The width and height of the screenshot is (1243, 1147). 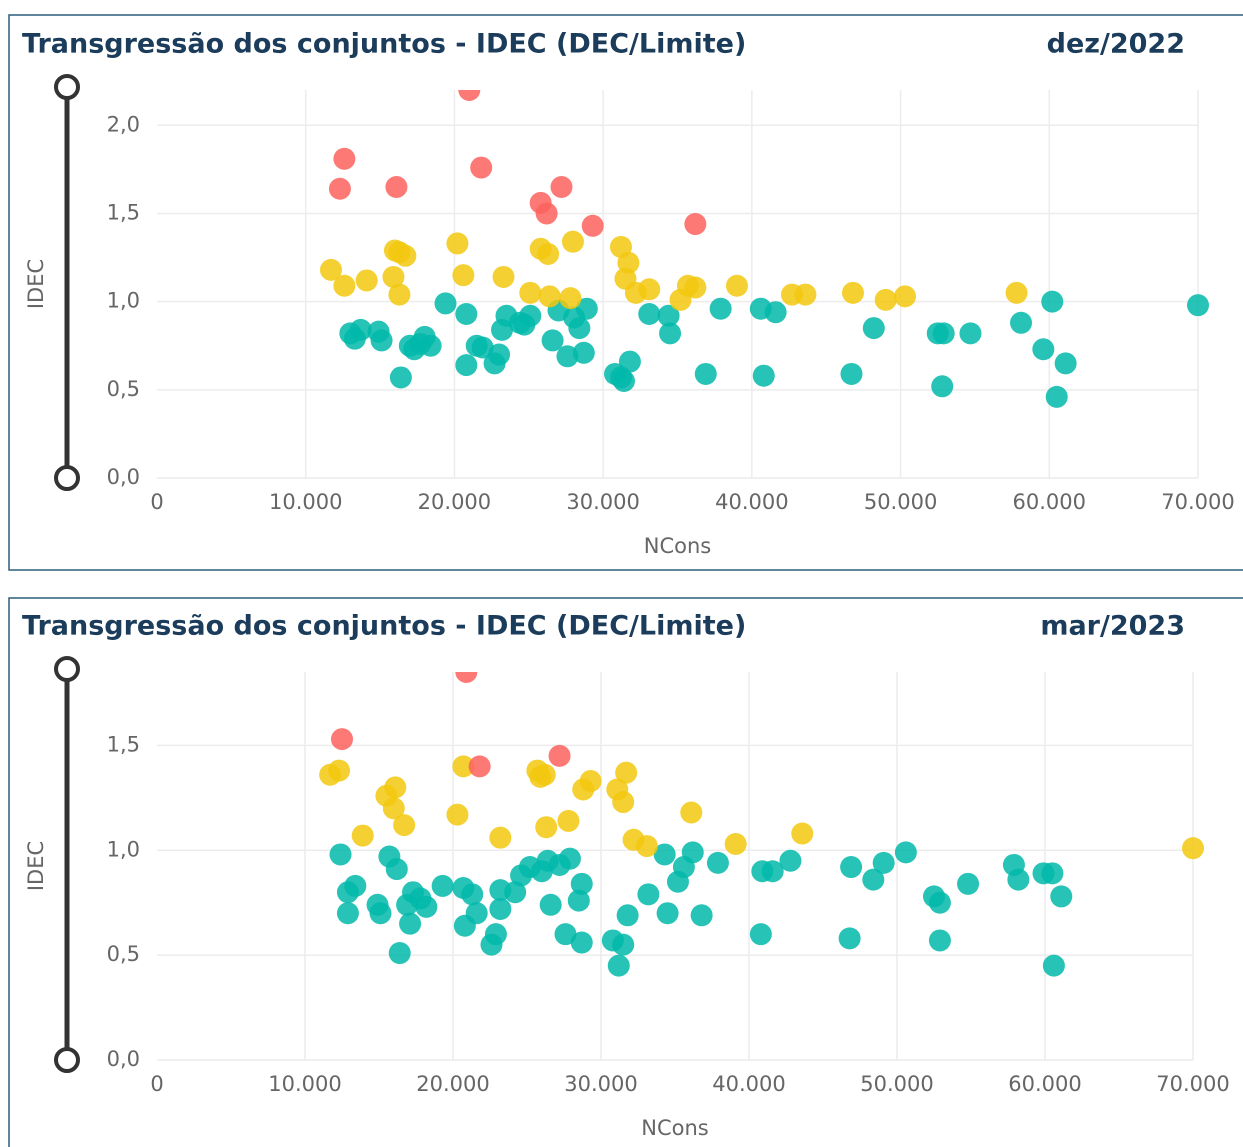 What do you see at coordinates (123, 389) in the screenshot?
I see `y-tick-label: 0,5` at bounding box center [123, 389].